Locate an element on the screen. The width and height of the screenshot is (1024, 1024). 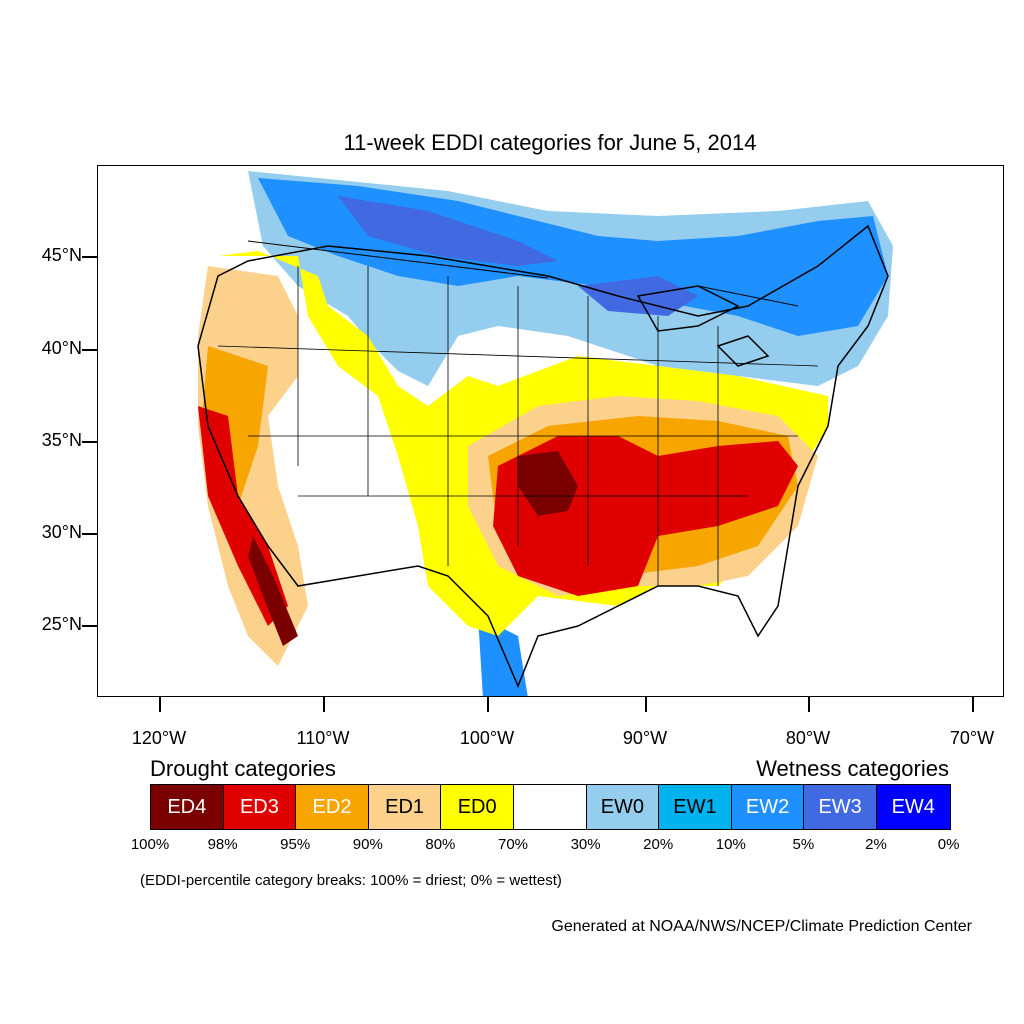
lon-label-120: 120°W is located at coordinates (159, 738).